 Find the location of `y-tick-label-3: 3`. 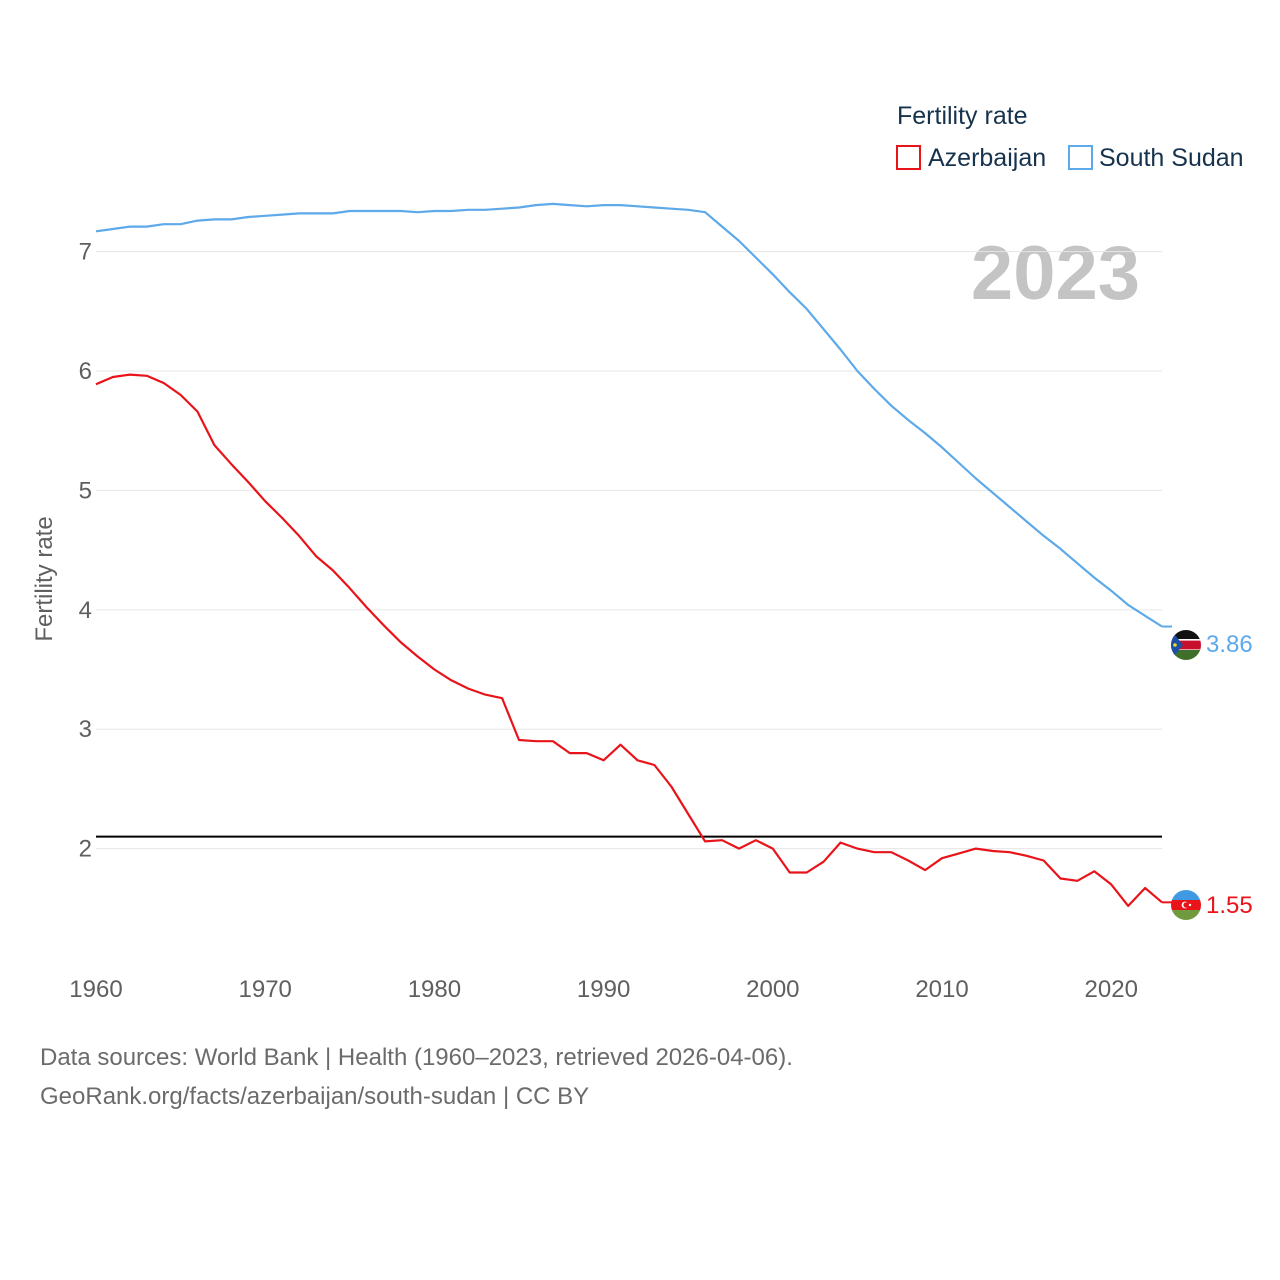

y-tick-label-3: 3 is located at coordinates (85, 729).